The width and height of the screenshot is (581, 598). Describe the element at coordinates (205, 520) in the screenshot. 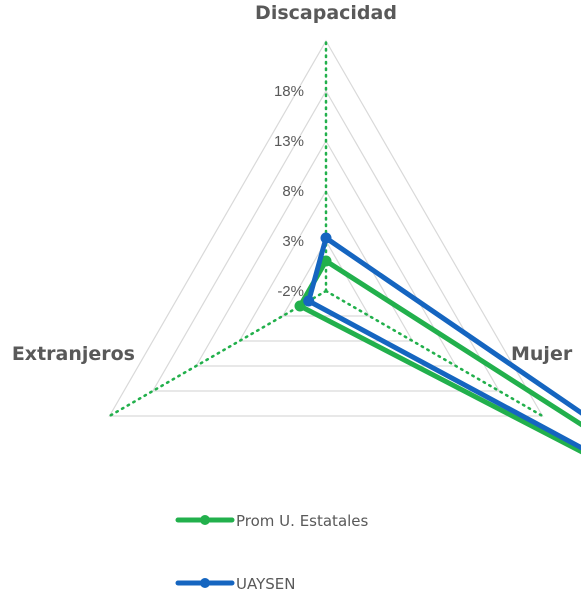

I see `legend-marker-prom-u-estatales` at that location.